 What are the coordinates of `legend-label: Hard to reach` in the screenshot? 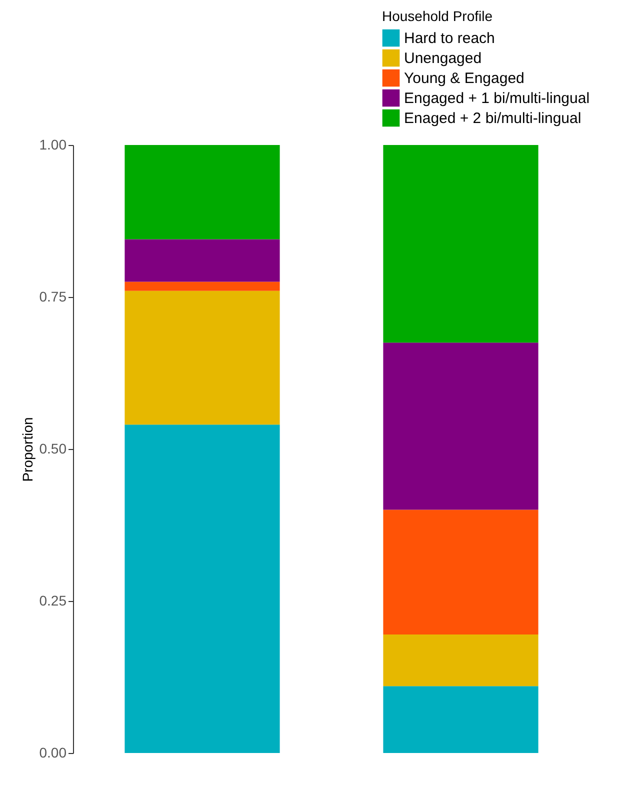 It's located at (449, 38).